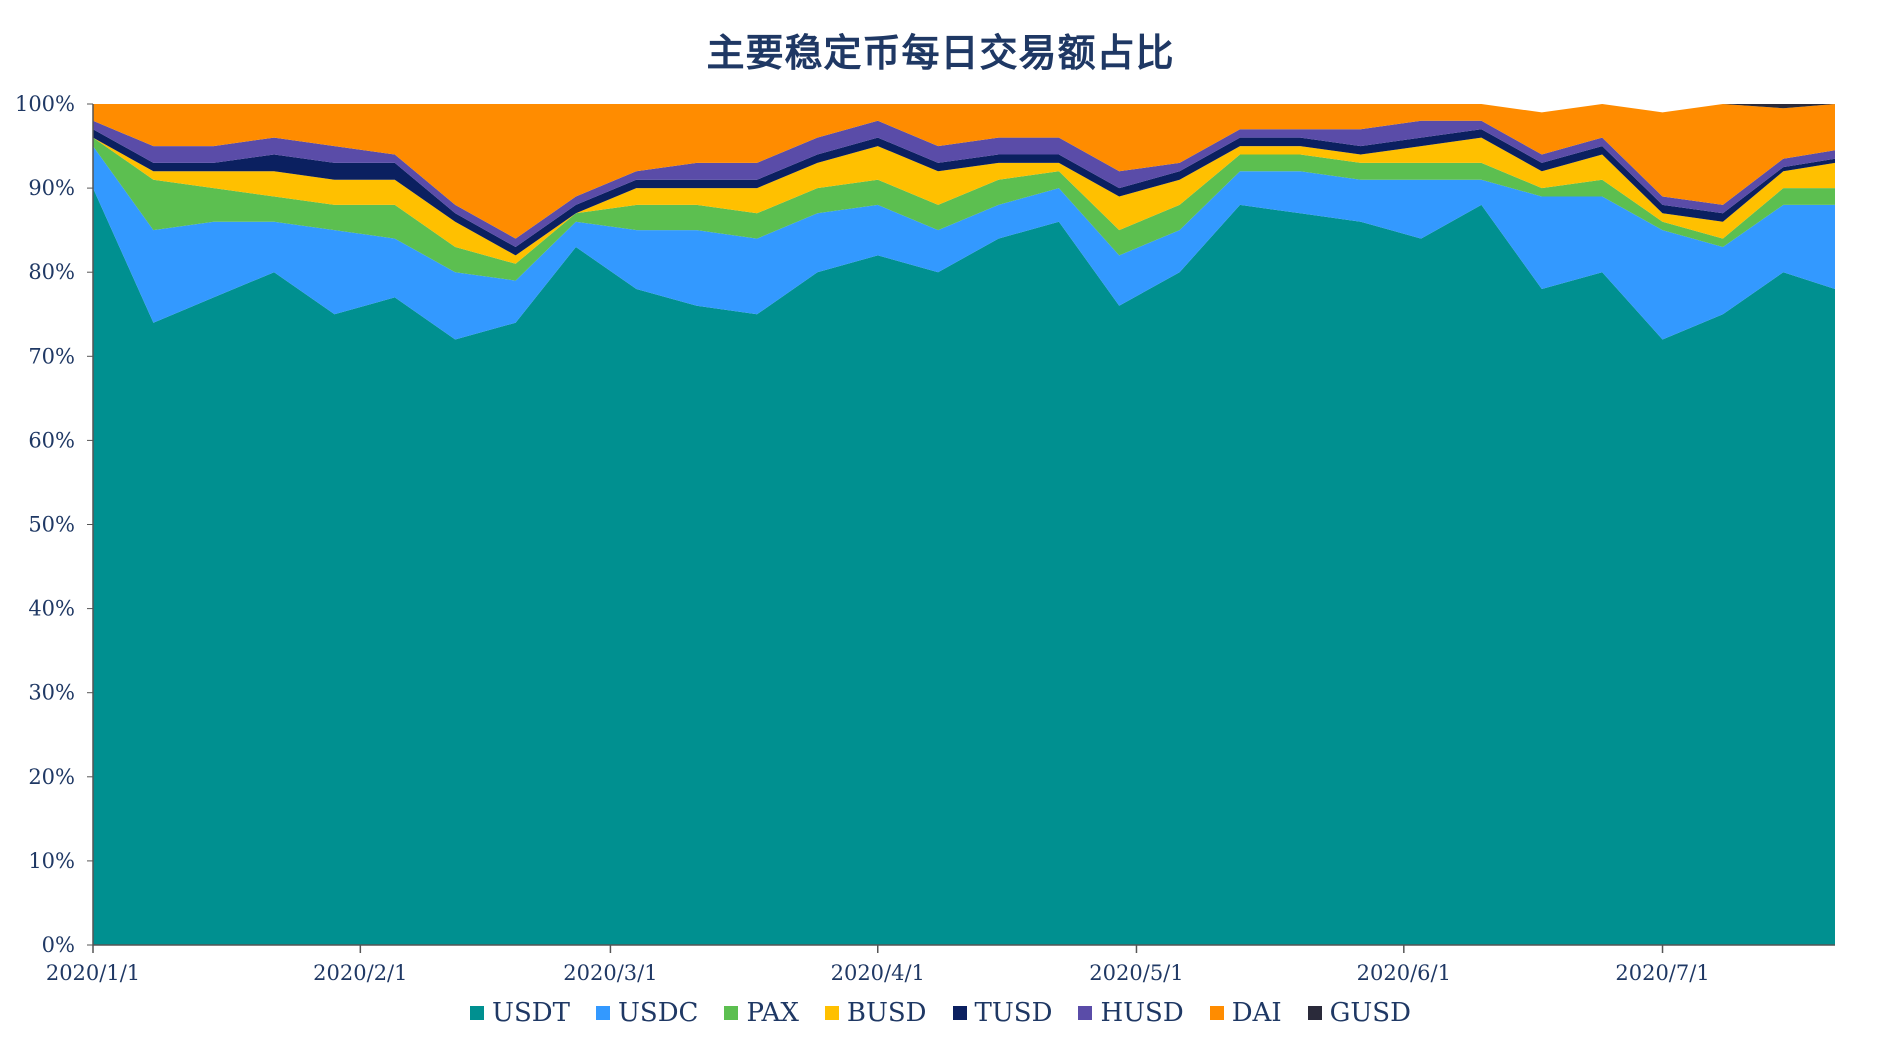 The height and width of the screenshot is (1043, 1881). What do you see at coordinates (51, 356) in the screenshot?
I see `y-tick-label: 70%` at bounding box center [51, 356].